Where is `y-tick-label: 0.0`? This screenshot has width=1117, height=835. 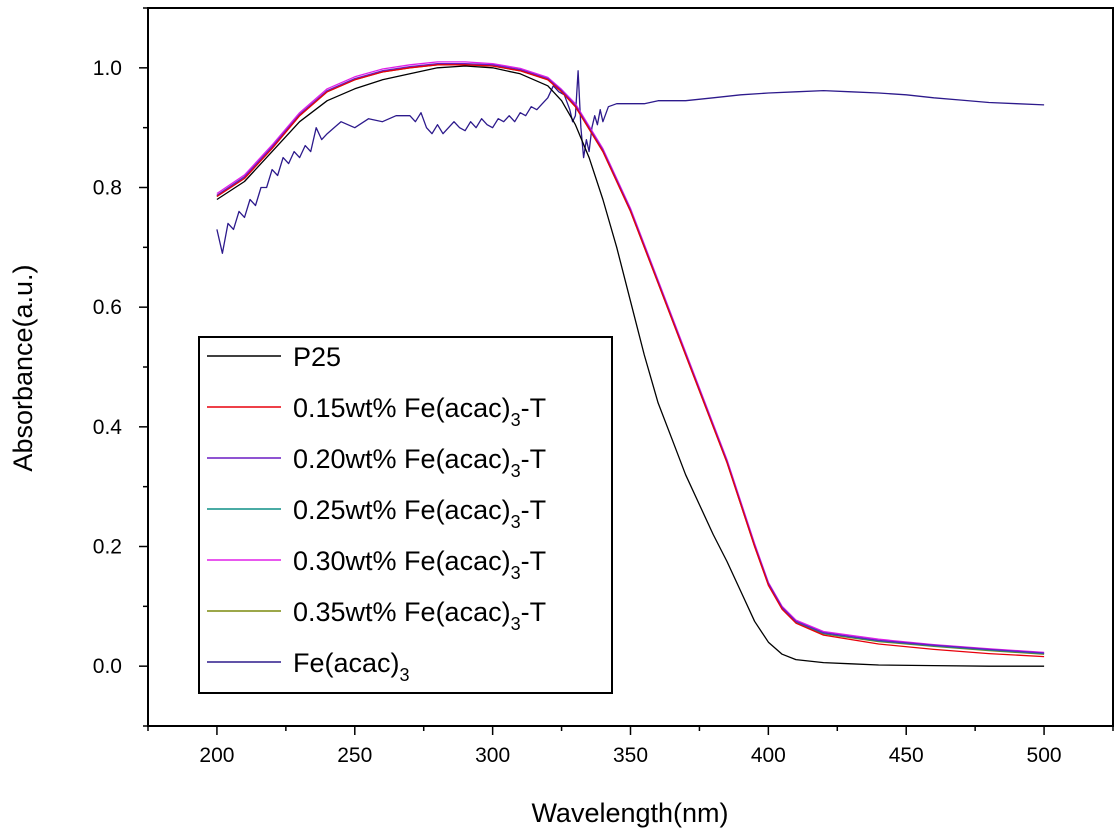 y-tick-label: 0.0 is located at coordinates (107, 666).